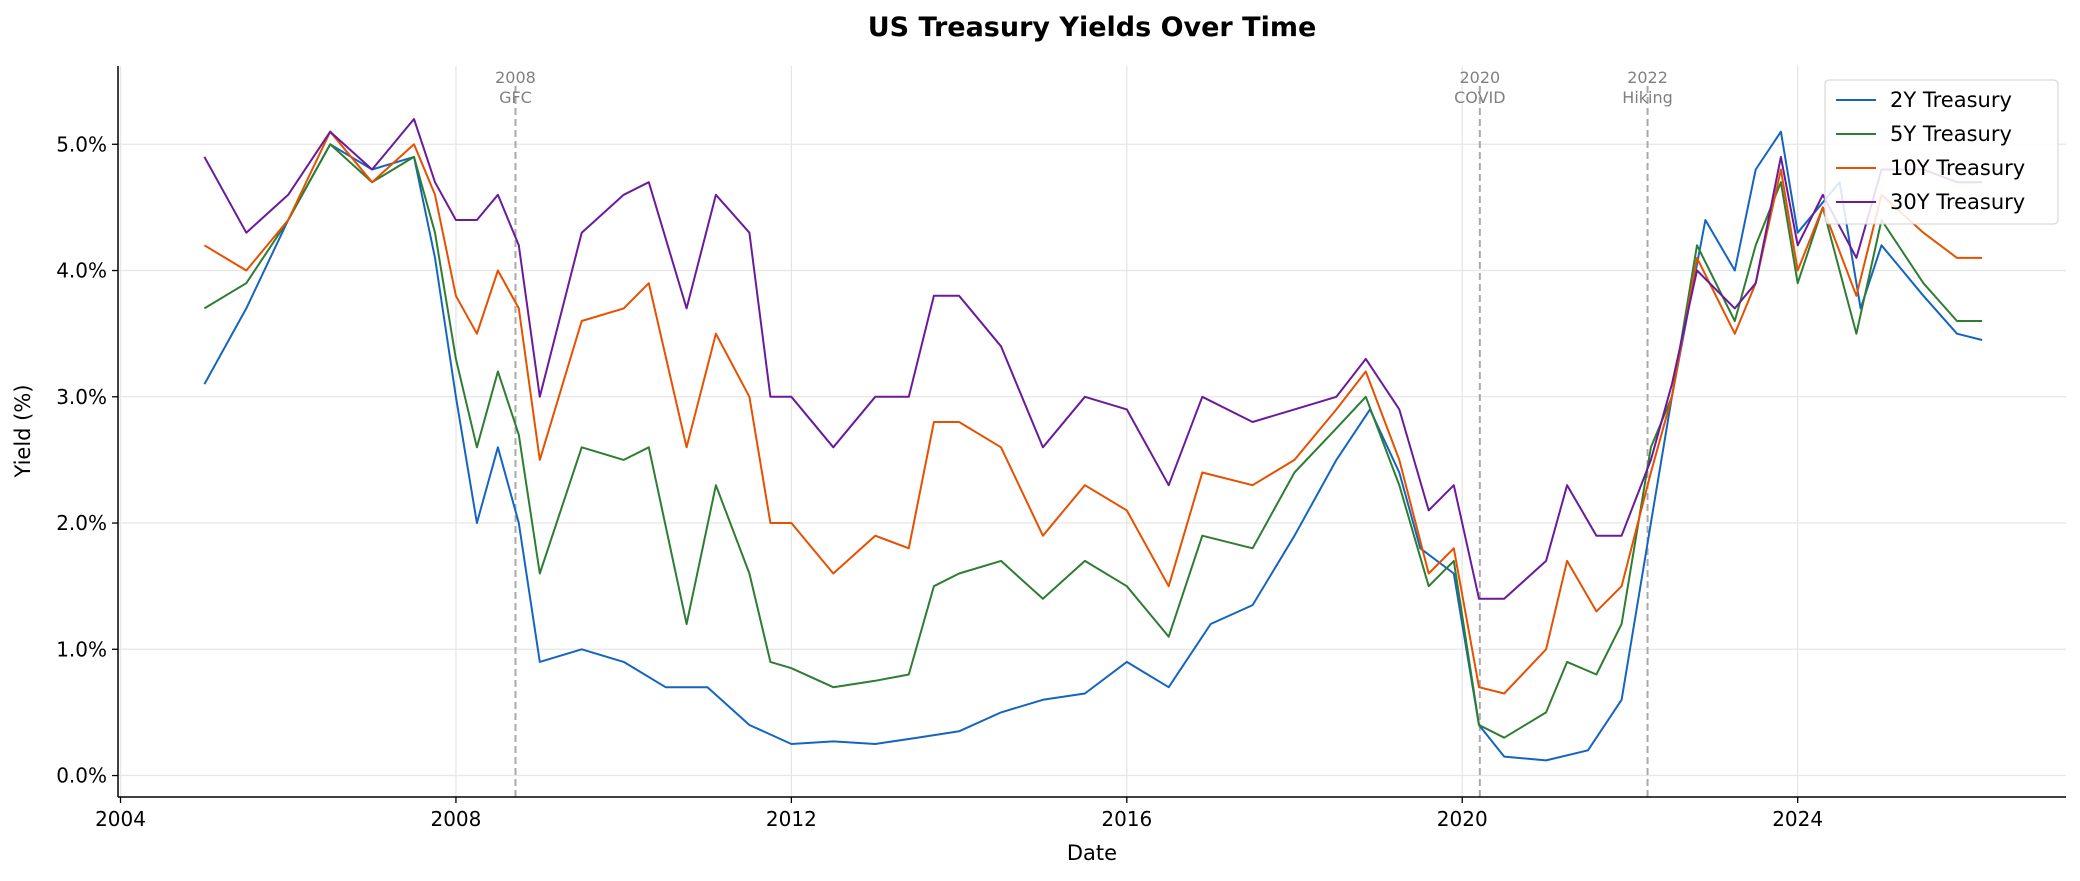 This screenshot has width=2080, height=881. I want to click on y-tick-label: 5.0%, so click(81, 144).